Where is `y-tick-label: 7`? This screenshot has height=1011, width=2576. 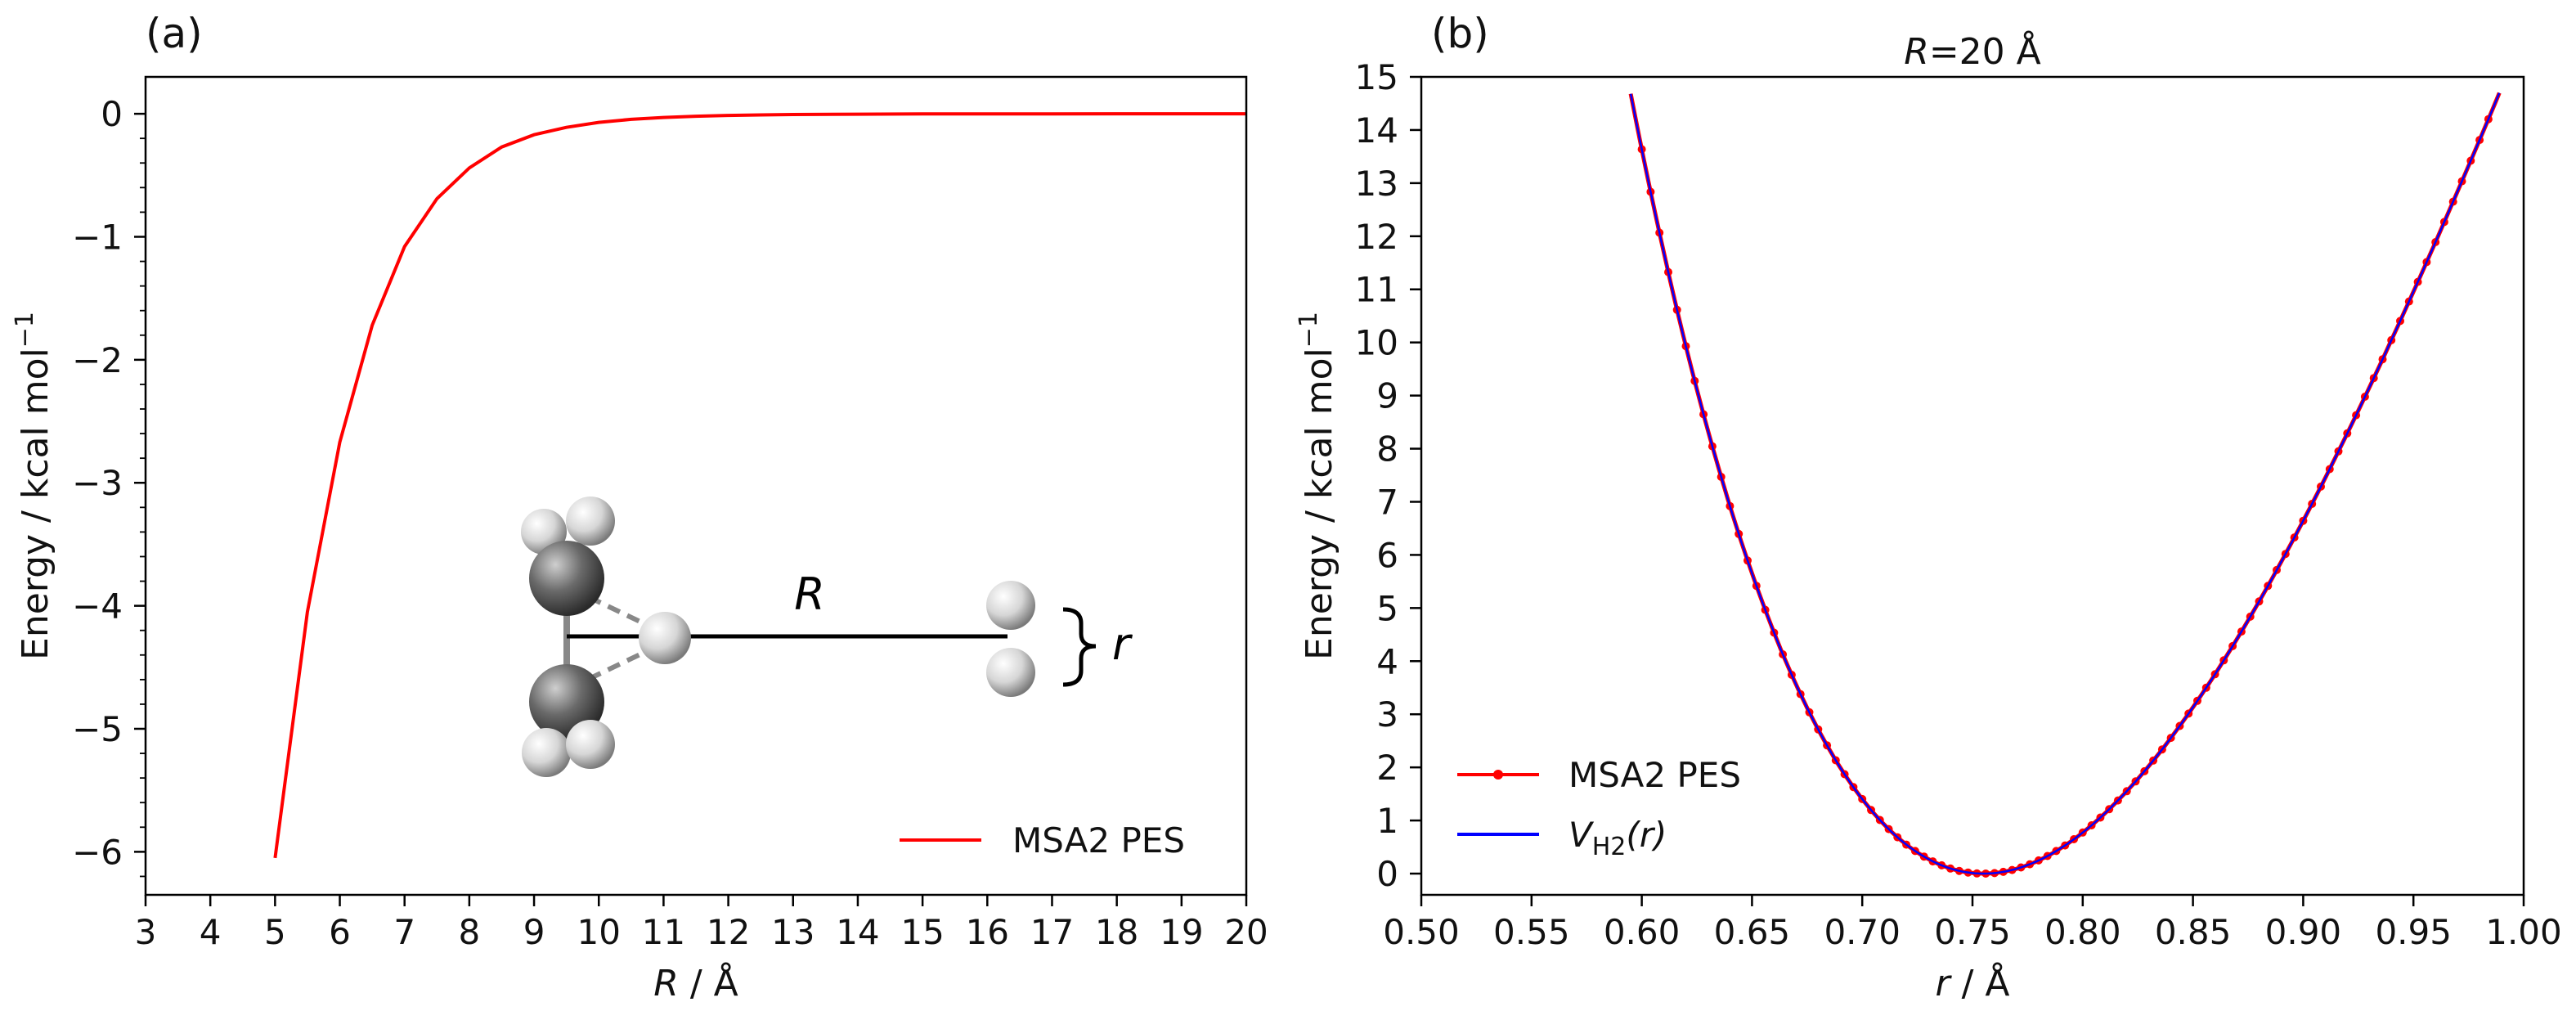 y-tick-label: 7 is located at coordinates (1387, 502).